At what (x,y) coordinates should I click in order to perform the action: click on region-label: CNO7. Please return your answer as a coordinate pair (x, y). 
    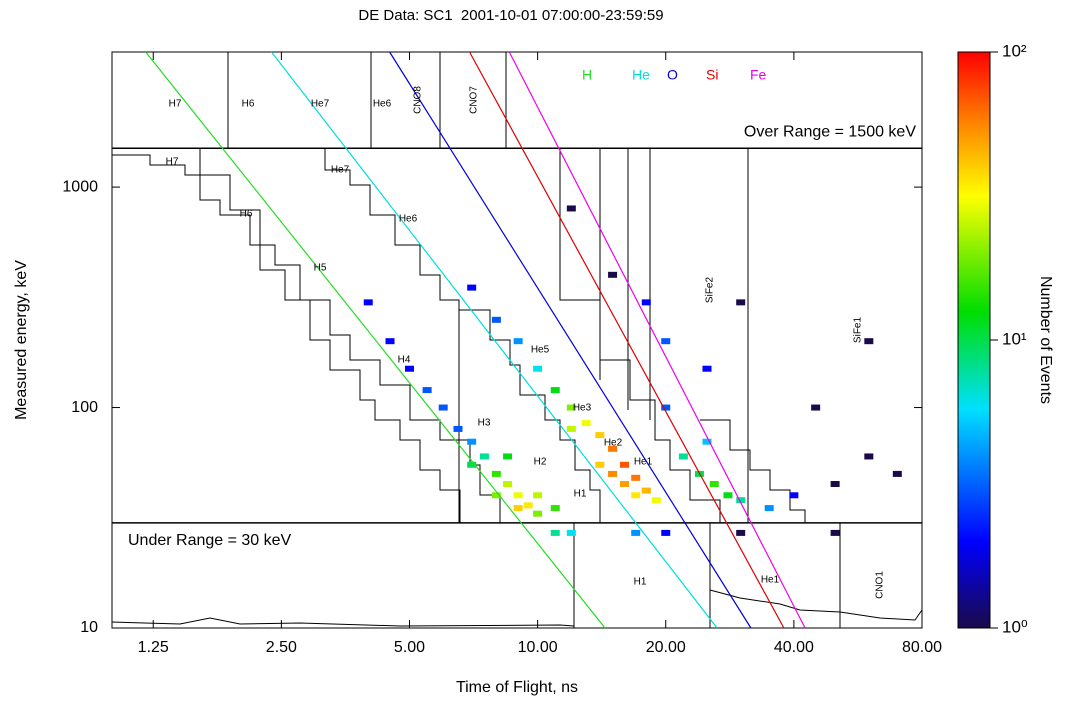
    Looking at the image, I should click on (474, 100).